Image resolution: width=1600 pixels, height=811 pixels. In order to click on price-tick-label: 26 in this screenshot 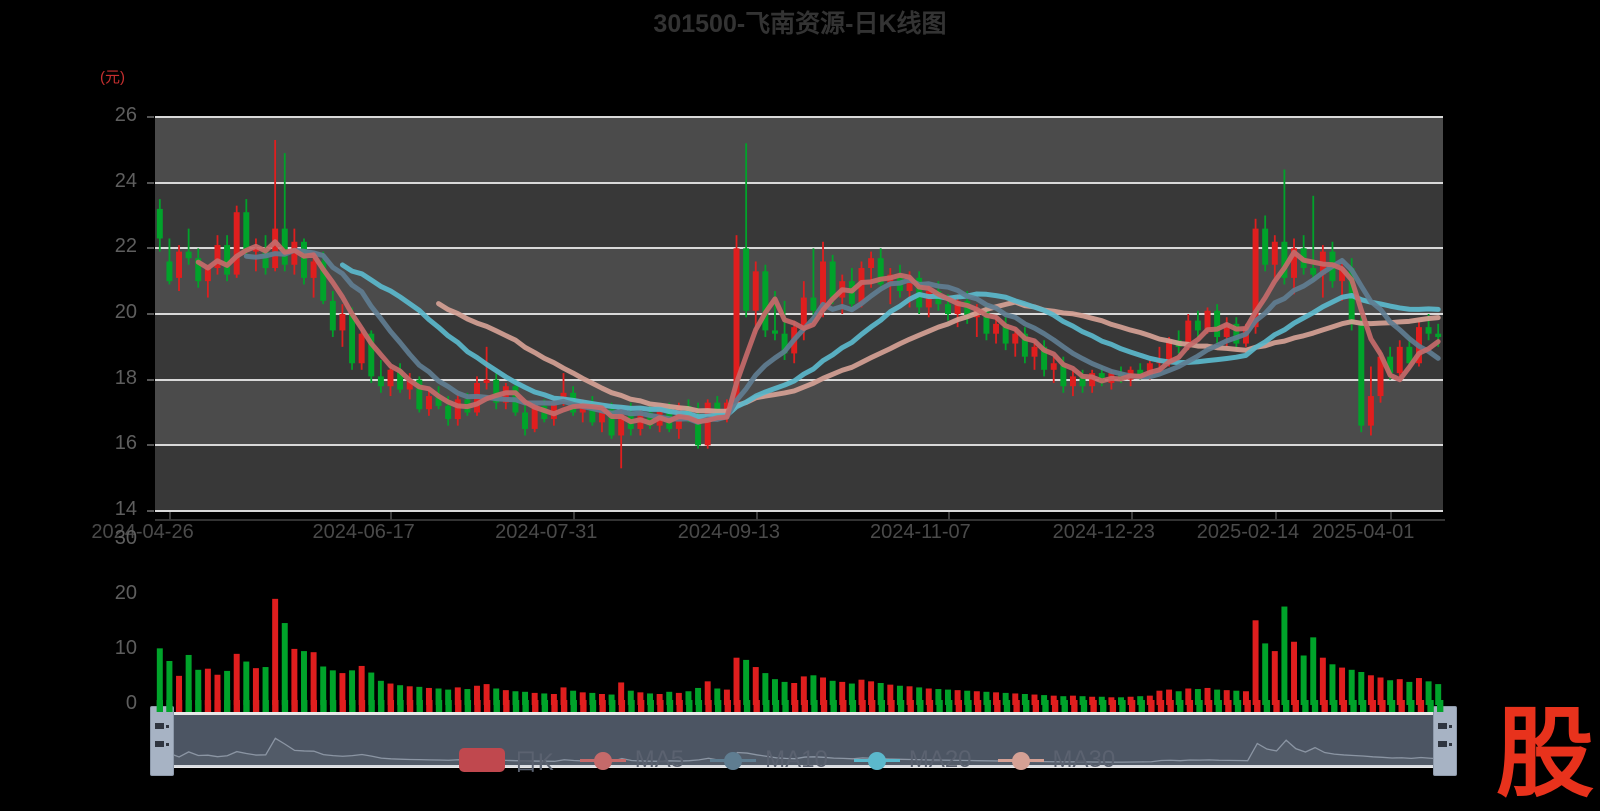, I will do `click(125, 115)`.